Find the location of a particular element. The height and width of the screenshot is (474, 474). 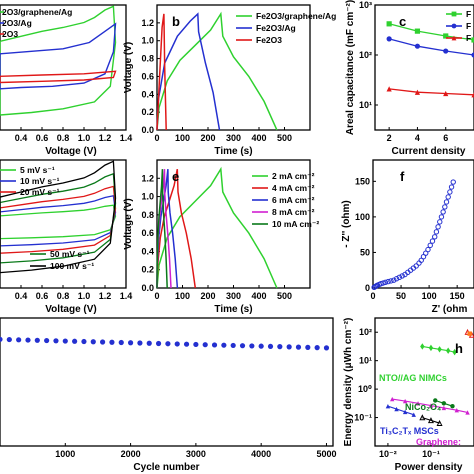

cv-curve-a is located at coordinates (58, 56).